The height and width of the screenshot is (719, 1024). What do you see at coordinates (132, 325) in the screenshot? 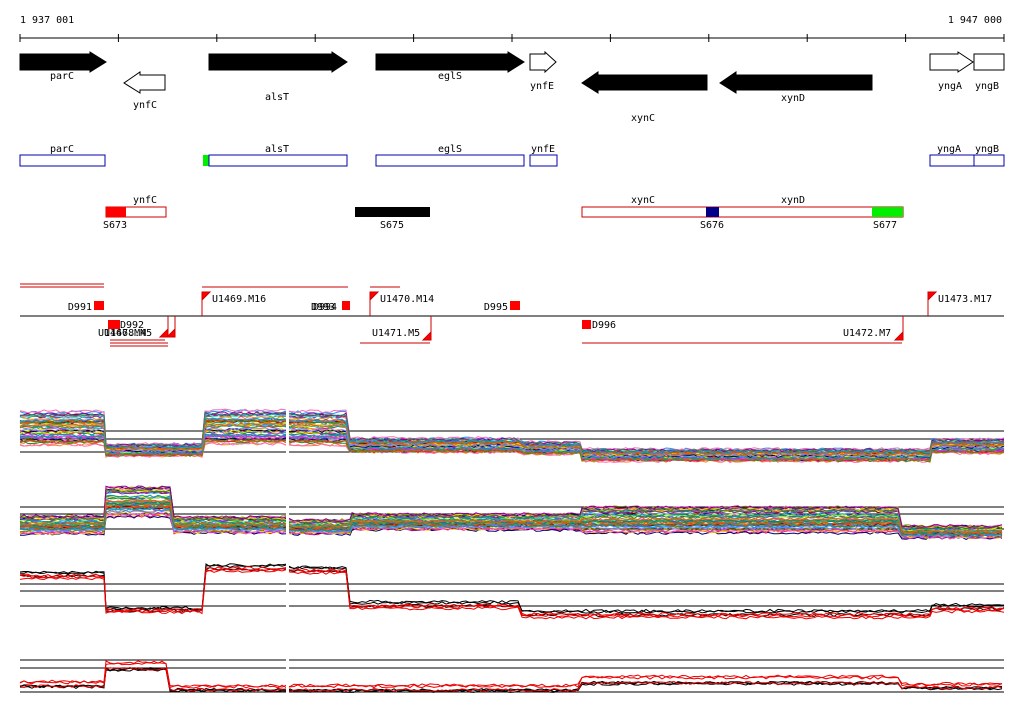
I see `feature-D992-label: D992` at bounding box center [132, 325].